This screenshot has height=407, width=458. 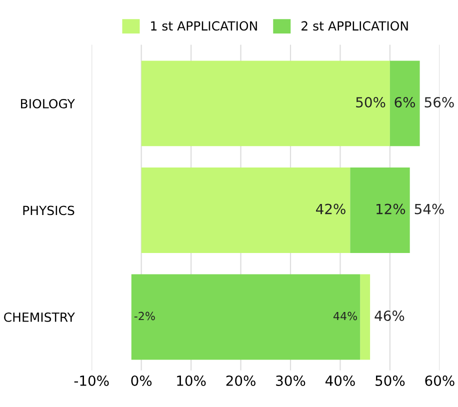 What do you see at coordinates (355, 26) in the screenshot?
I see `legend-label: 2 st APPLICATION` at bounding box center [355, 26].